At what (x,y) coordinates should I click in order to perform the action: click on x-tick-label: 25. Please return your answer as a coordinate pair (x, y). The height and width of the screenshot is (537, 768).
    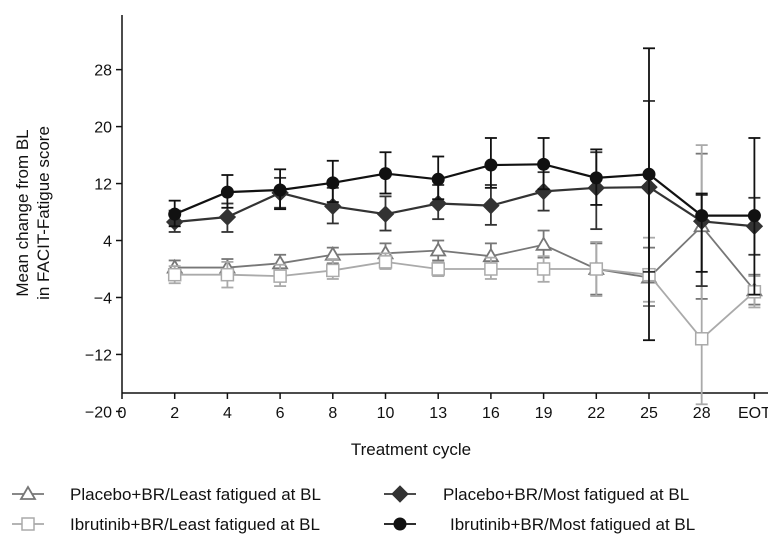
    Looking at the image, I should click on (649, 413).